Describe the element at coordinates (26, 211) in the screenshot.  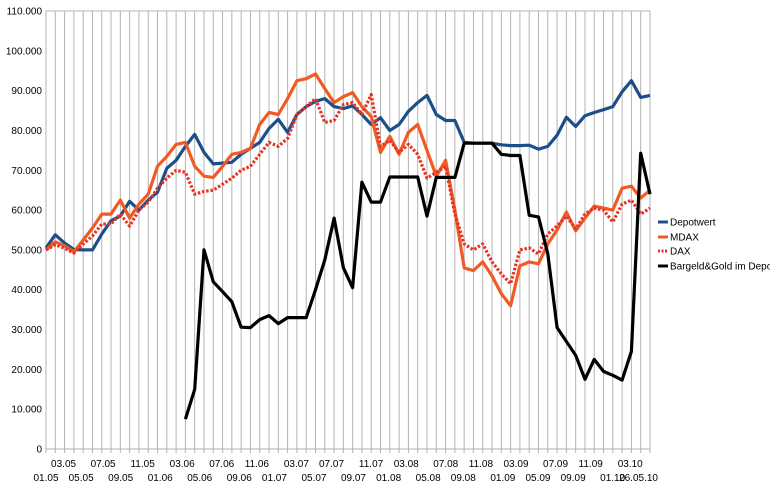
I see `y-tick-label: 60.000` at that location.